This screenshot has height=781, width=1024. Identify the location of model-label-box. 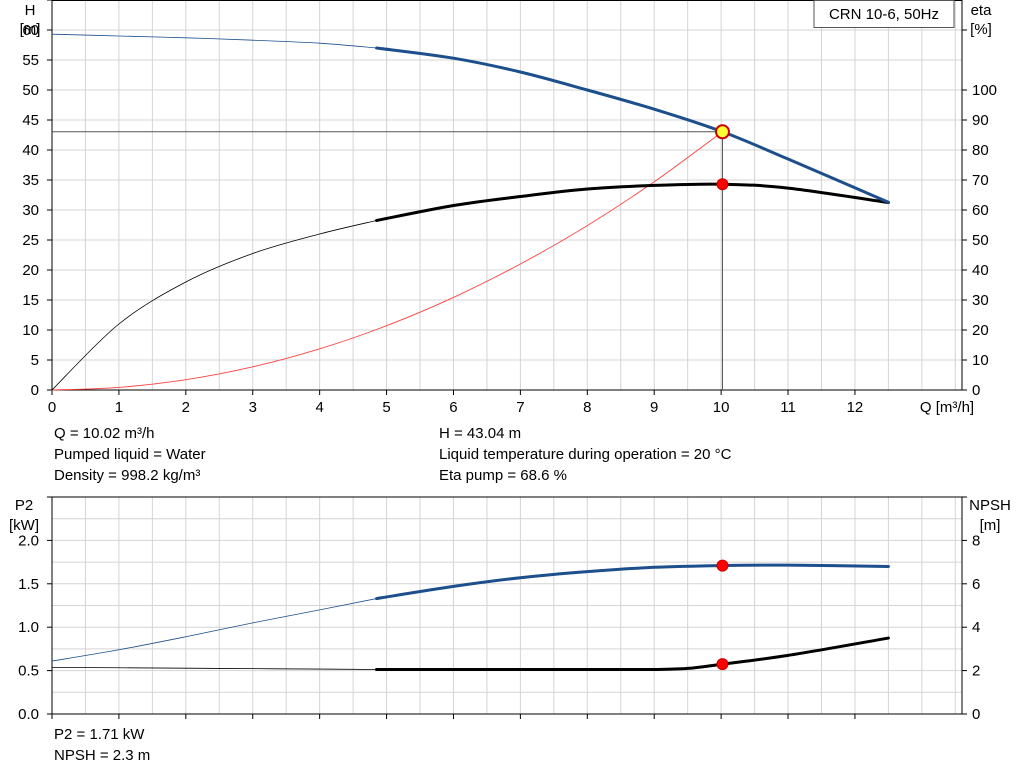
(884, 14).